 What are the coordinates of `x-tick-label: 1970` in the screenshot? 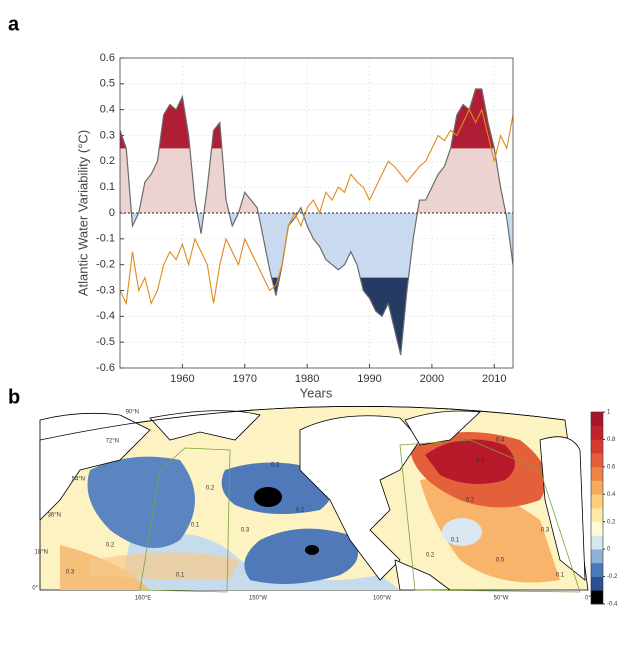 It's located at (245, 379).